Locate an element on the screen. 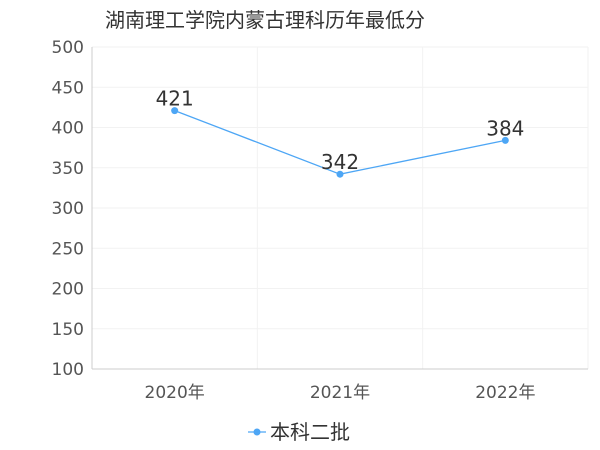  y-tick-label: 250 is located at coordinates (68, 249).